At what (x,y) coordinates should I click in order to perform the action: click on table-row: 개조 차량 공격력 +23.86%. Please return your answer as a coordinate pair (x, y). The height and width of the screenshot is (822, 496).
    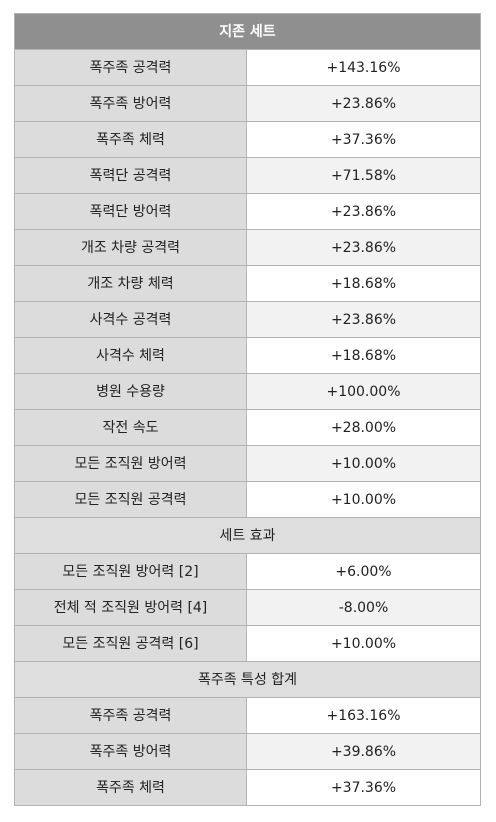
    Looking at the image, I should click on (247, 247).